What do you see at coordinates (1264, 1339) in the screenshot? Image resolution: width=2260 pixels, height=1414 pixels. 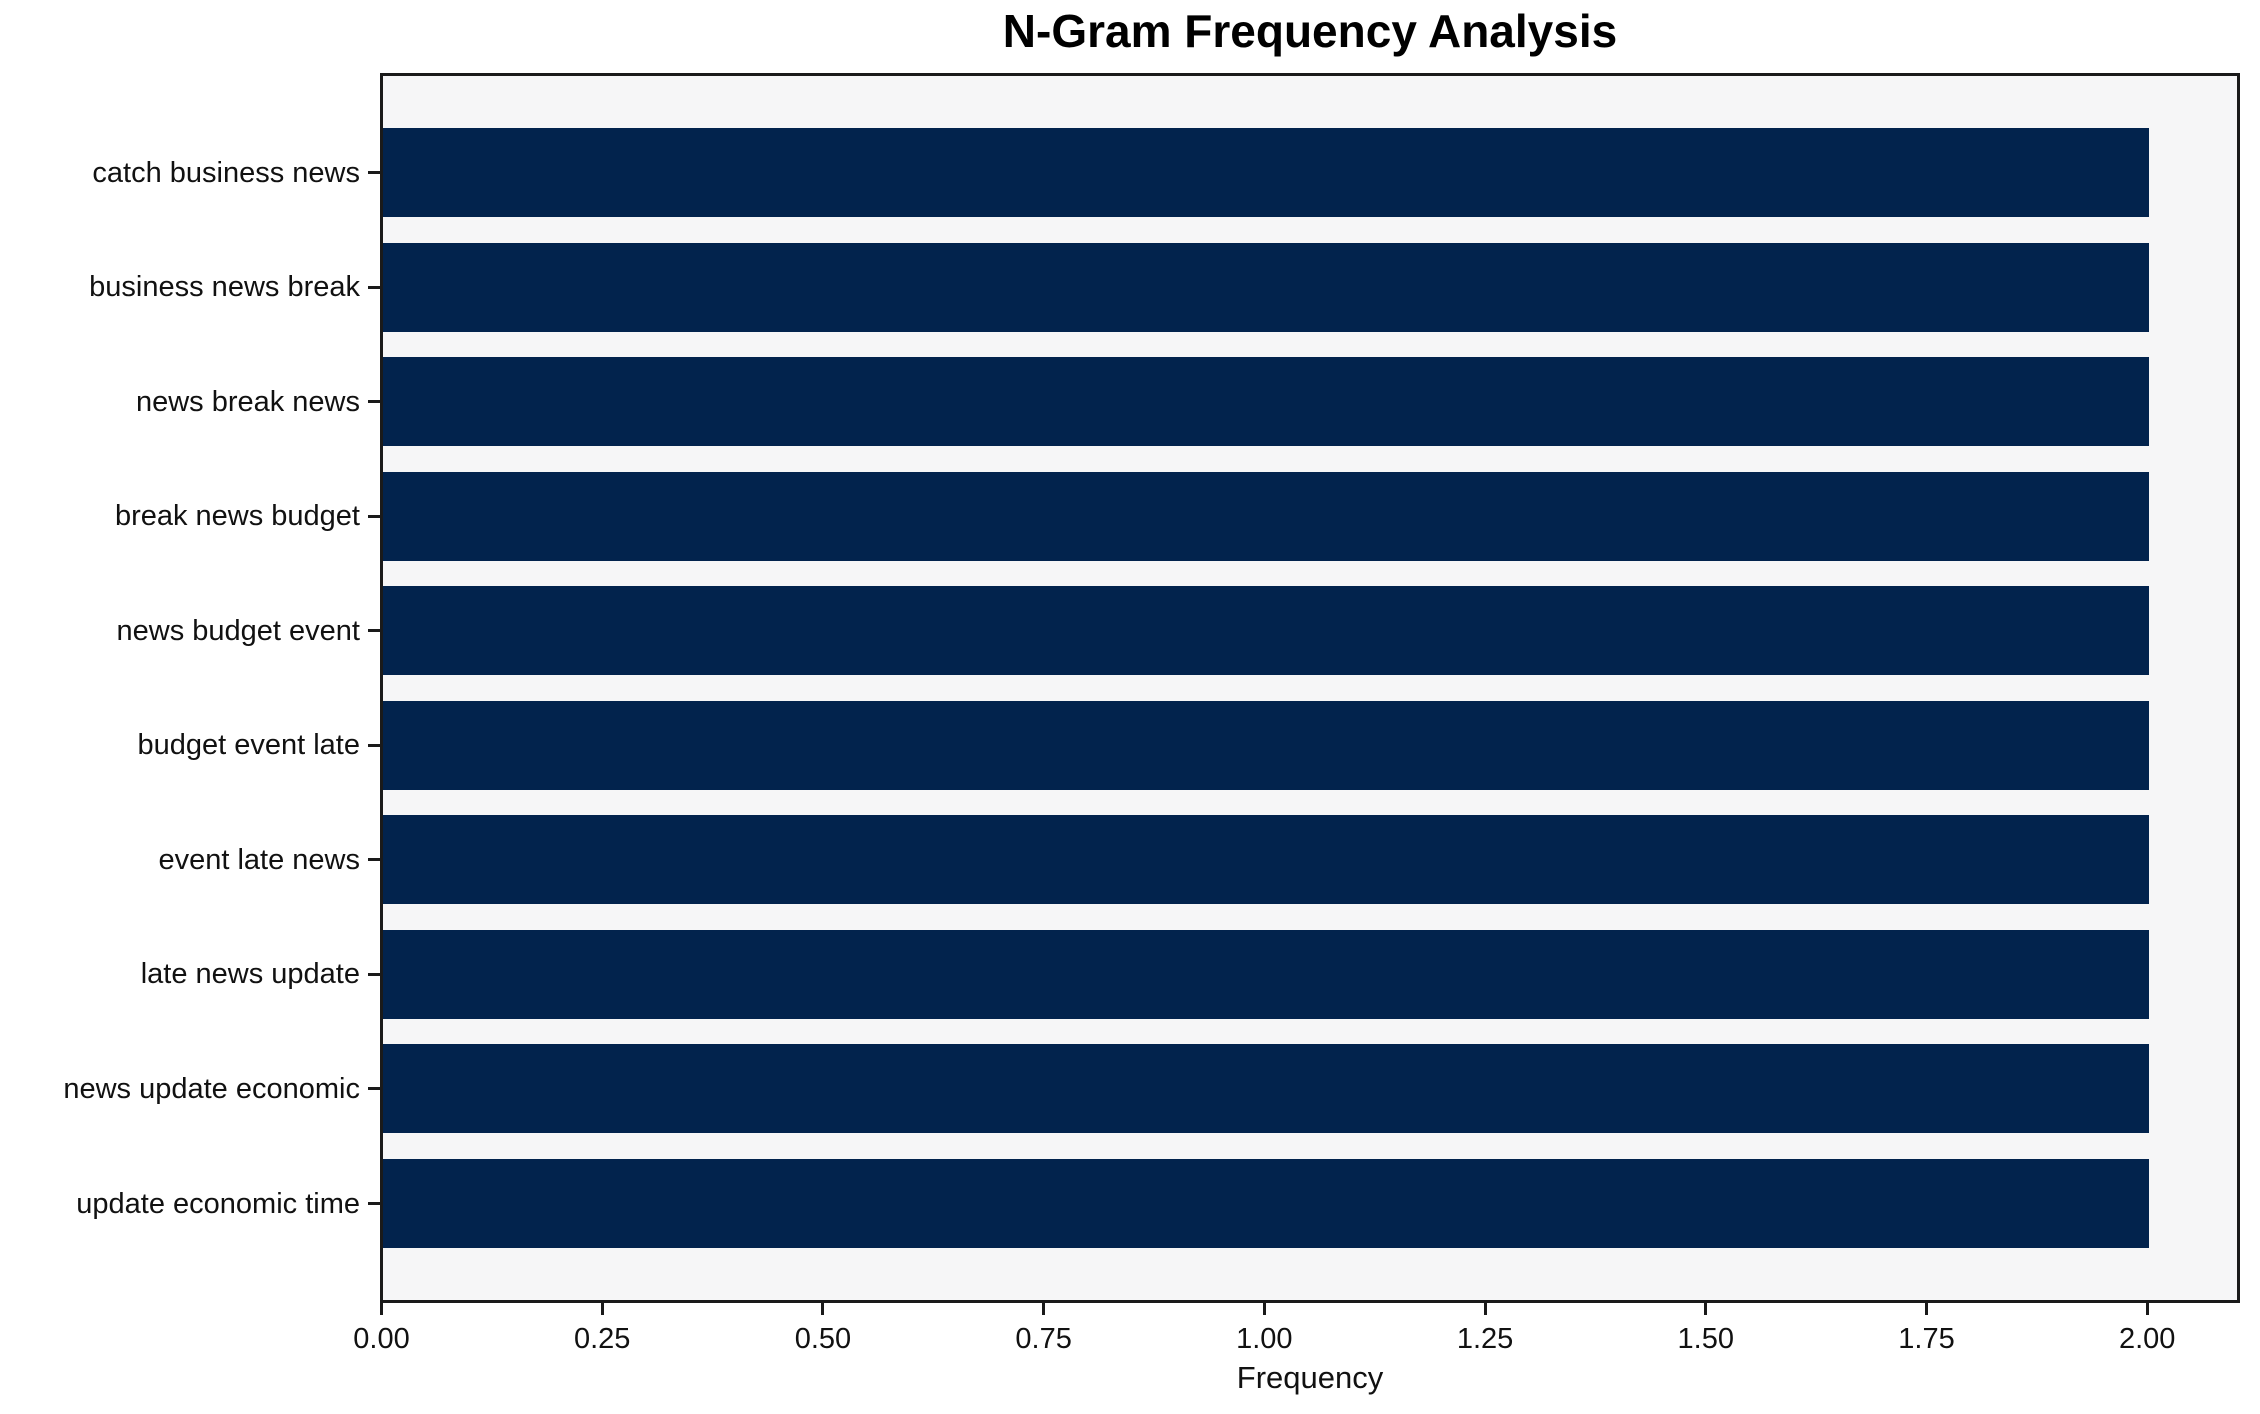 I see `x-tick-label: 1.00` at bounding box center [1264, 1339].